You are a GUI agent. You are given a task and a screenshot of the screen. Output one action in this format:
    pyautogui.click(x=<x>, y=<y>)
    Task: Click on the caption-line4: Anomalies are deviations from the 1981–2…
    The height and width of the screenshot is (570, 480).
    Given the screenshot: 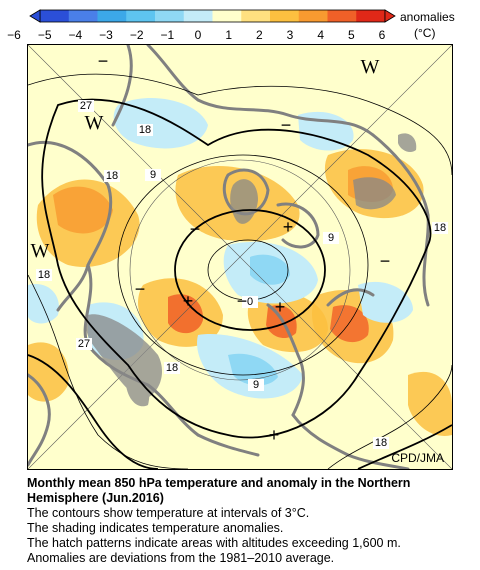 What is the action you would take?
    pyautogui.click(x=181, y=558)
    